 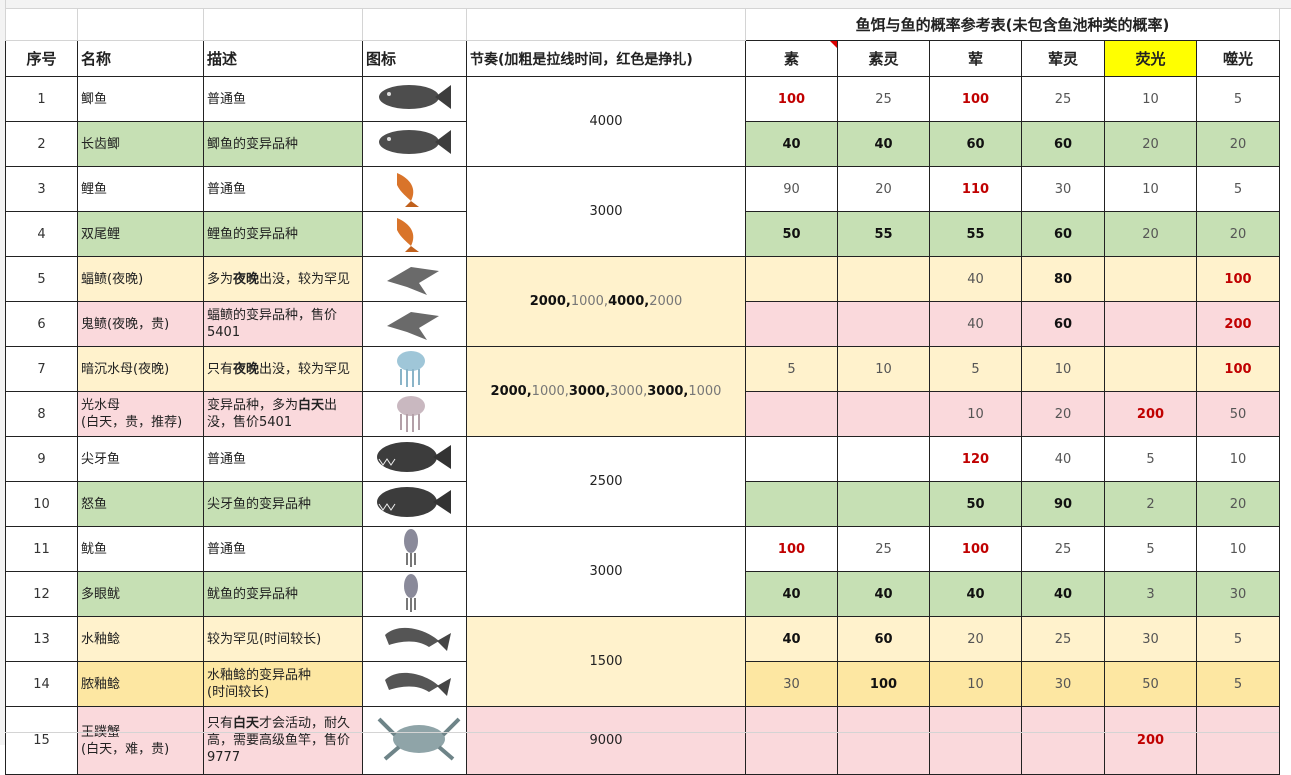 I want to click on rate-cell: 80, so click(x=1063, y=279).